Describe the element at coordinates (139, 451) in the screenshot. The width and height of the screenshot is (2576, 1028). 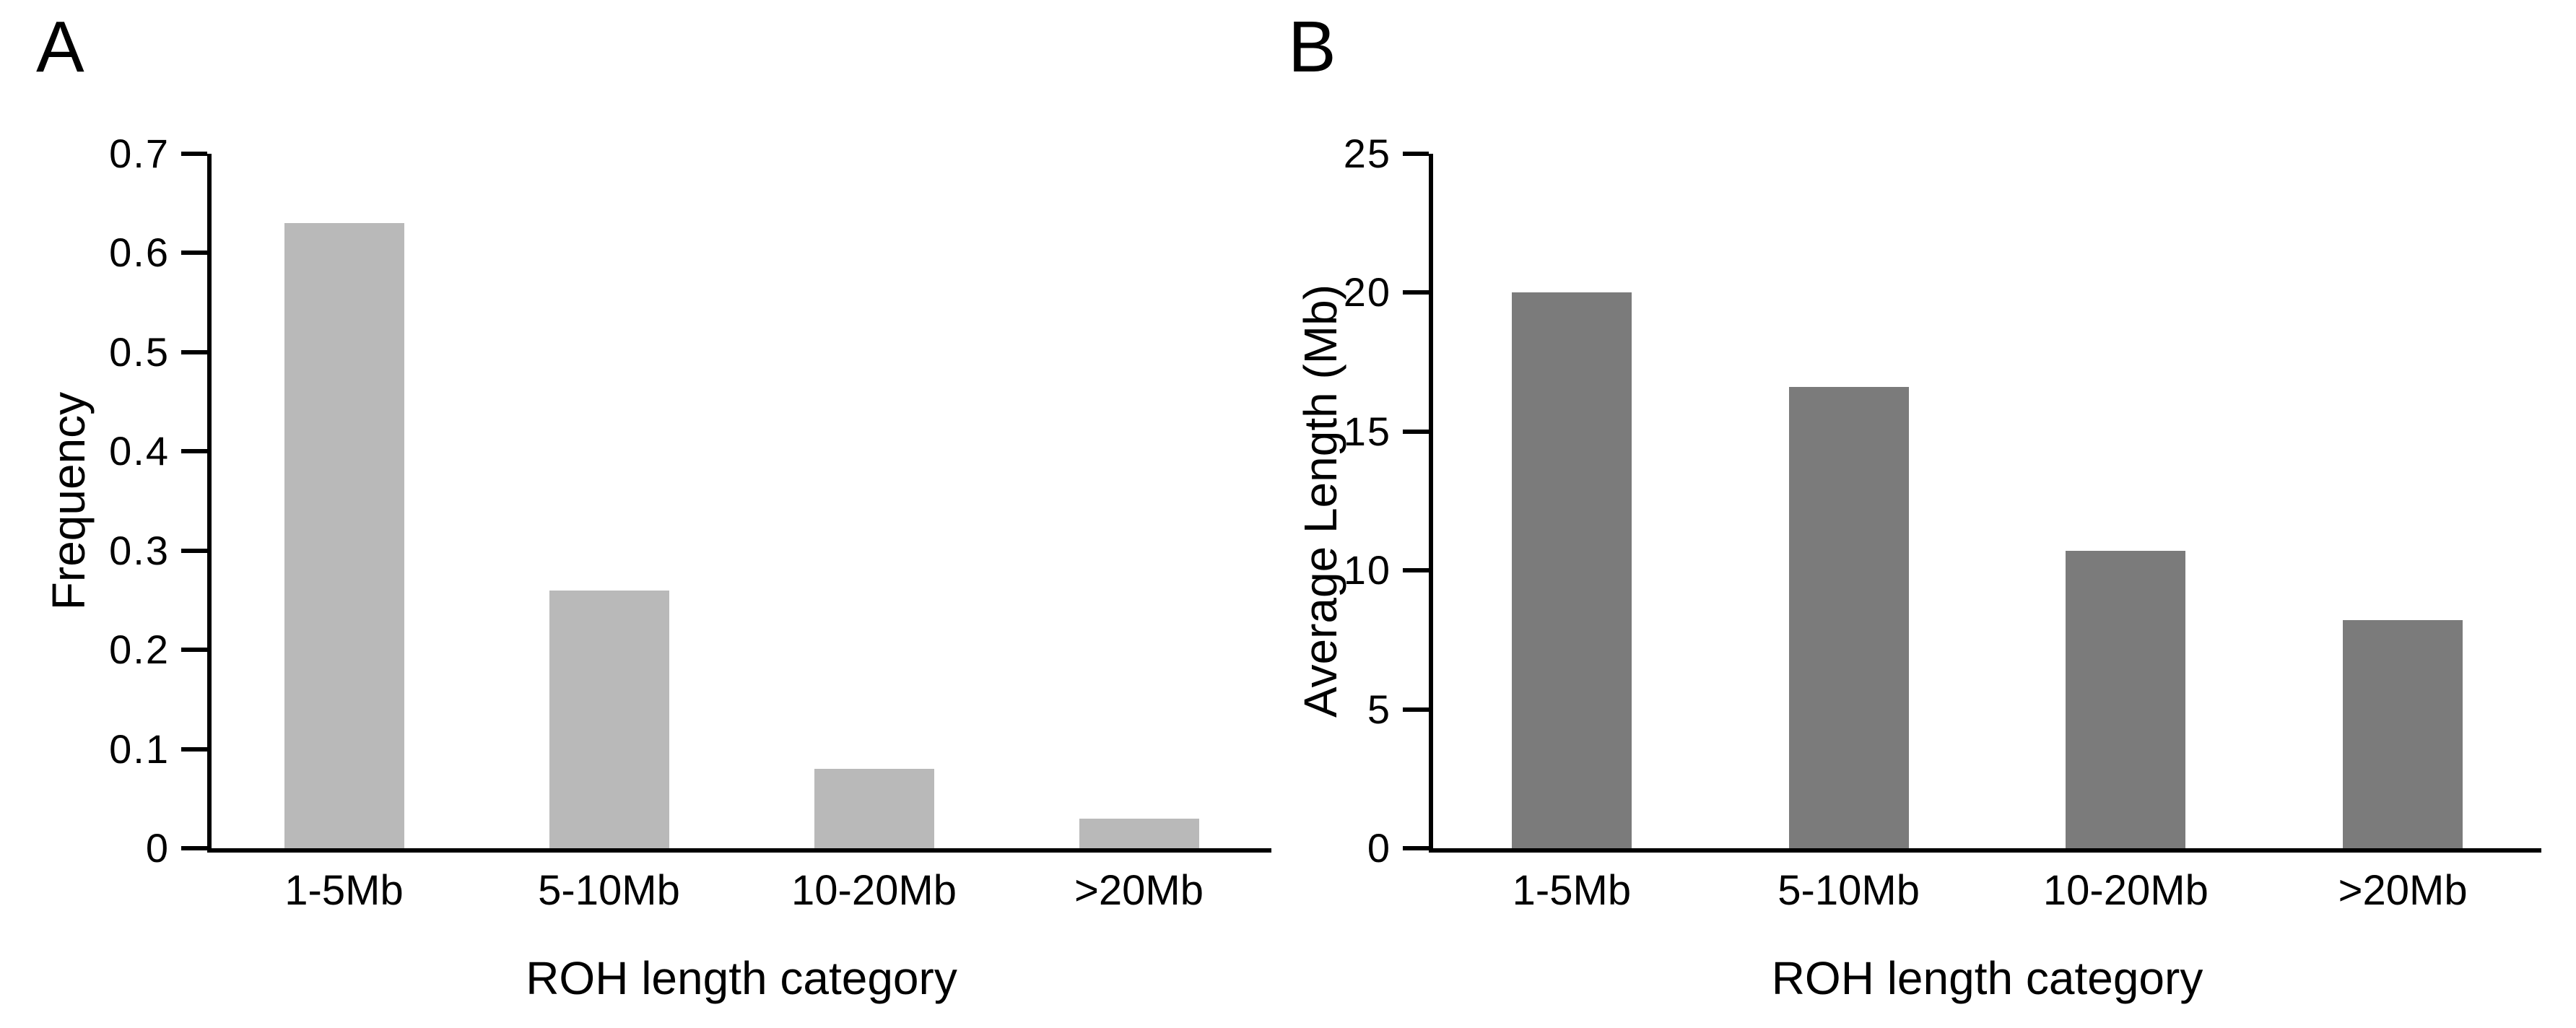
I see `y-tick-label: 0.4` at that location.